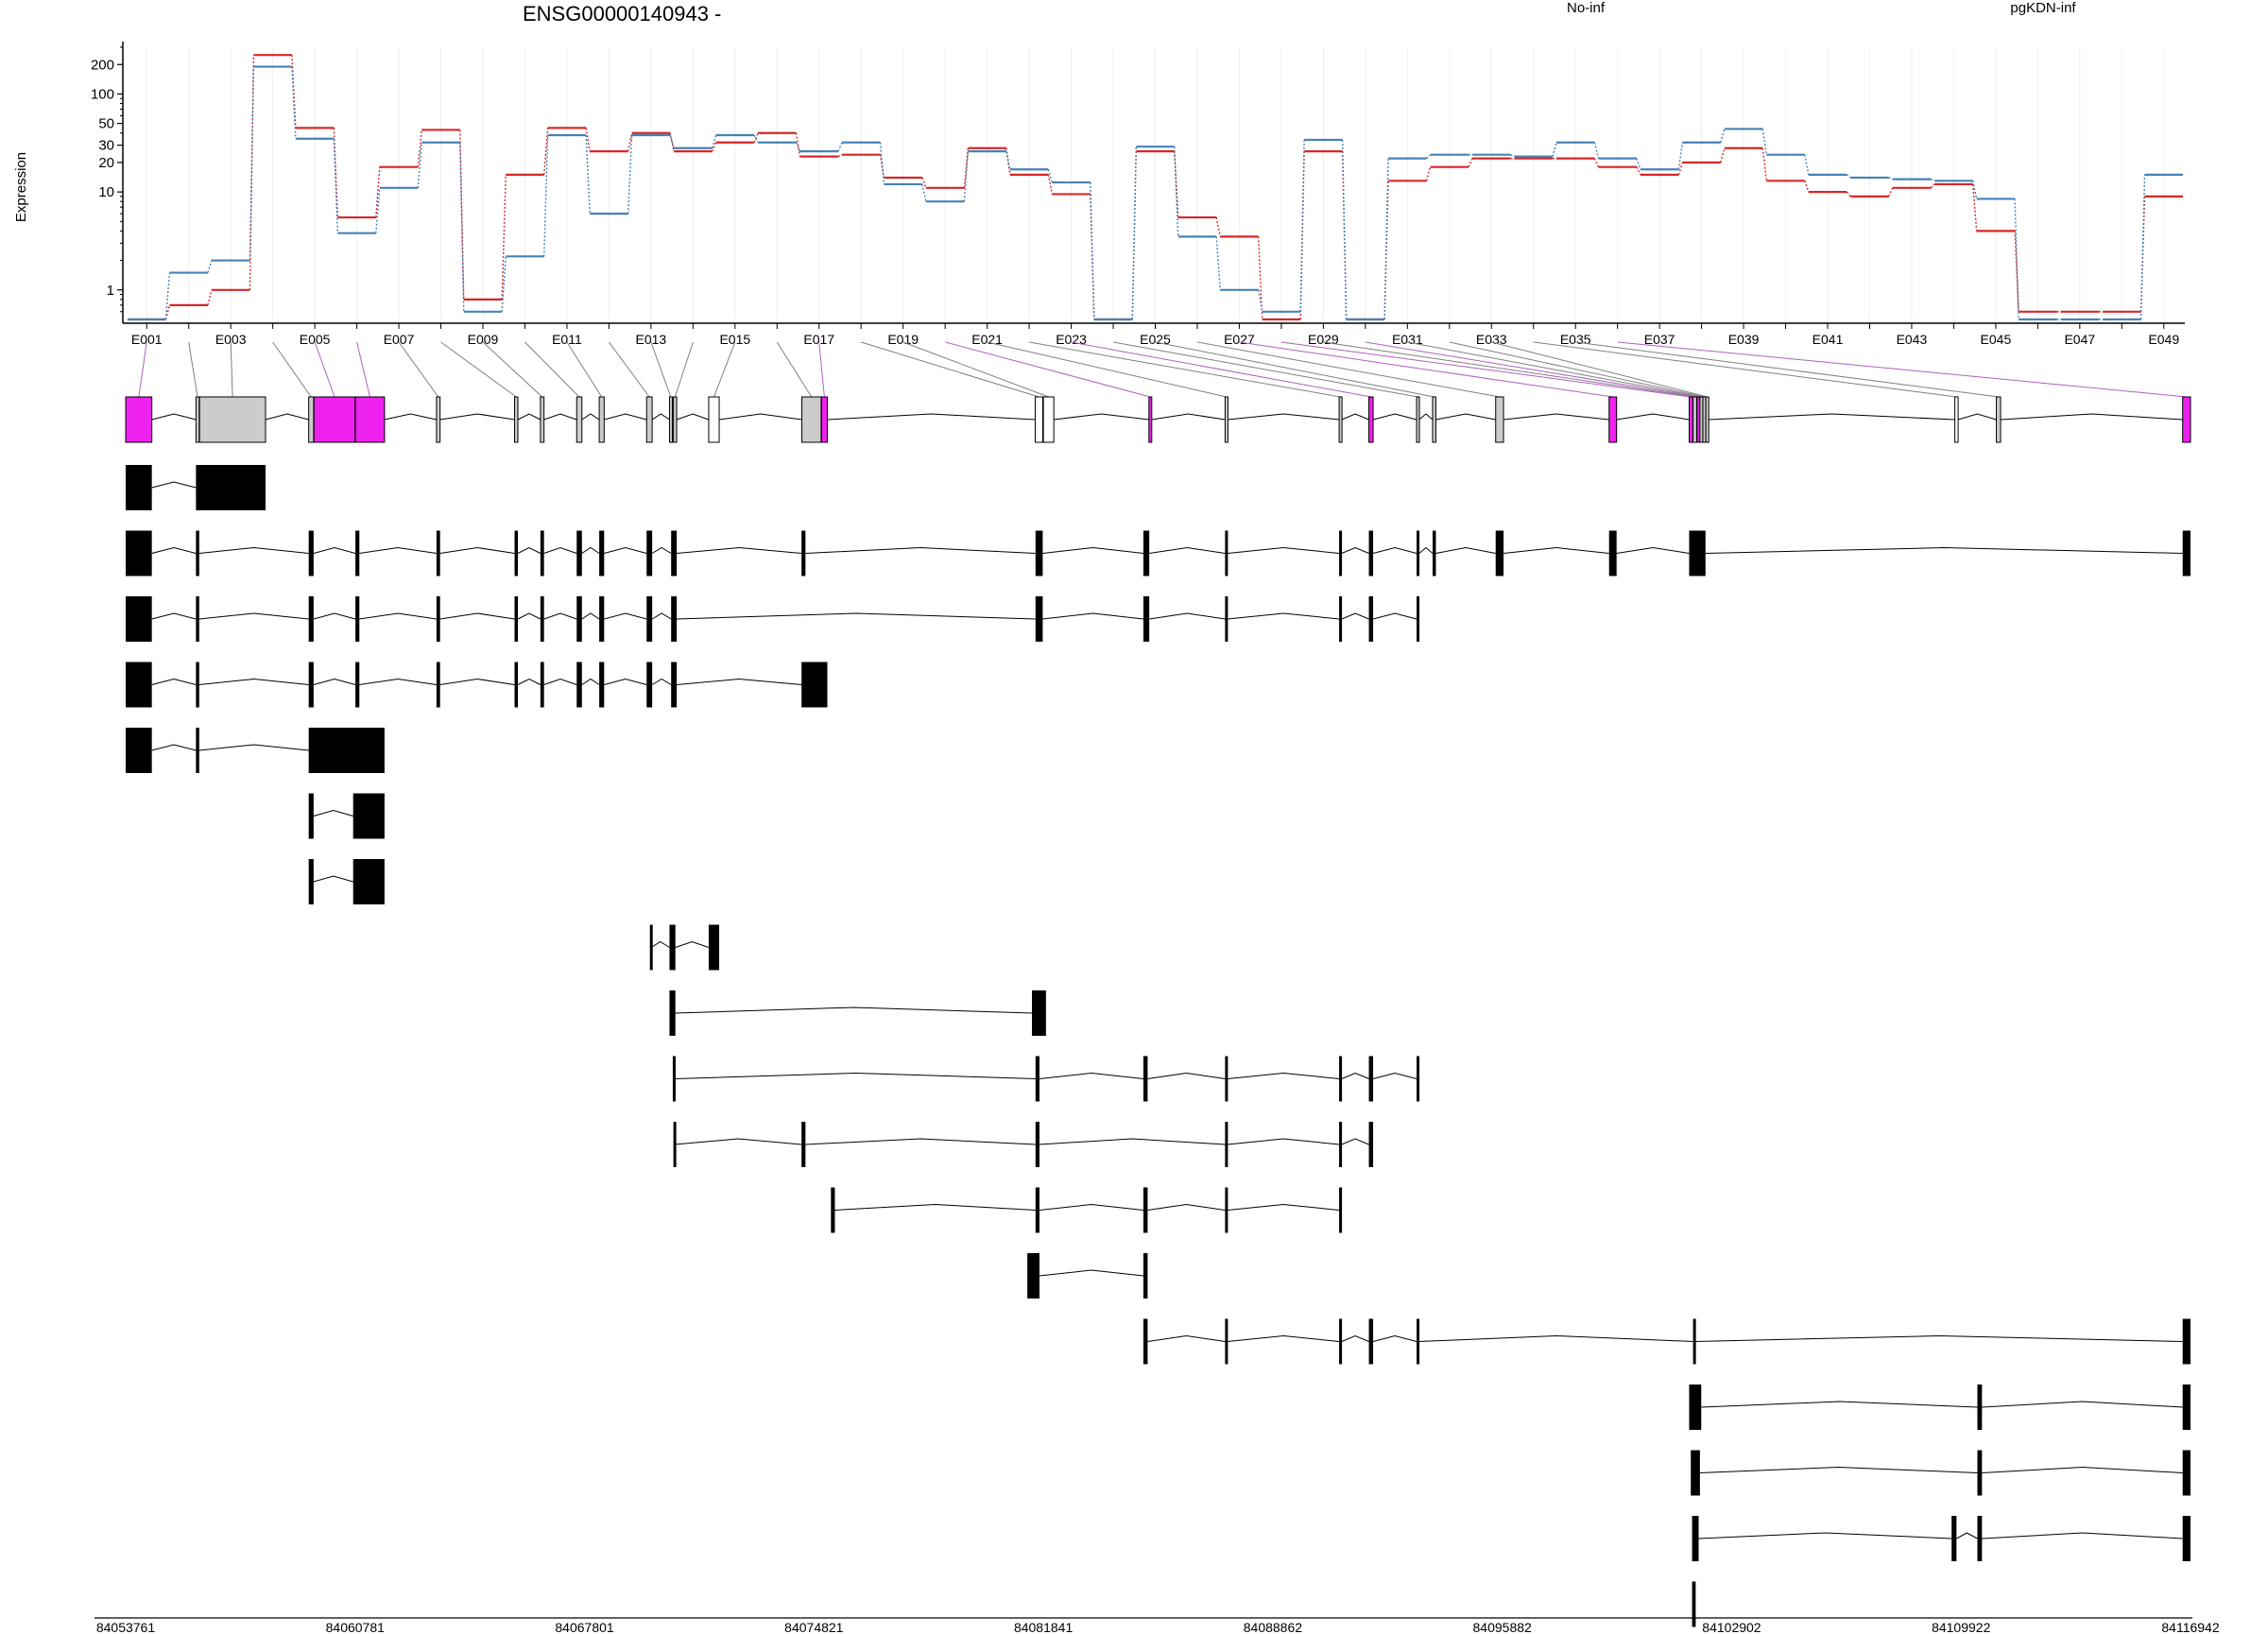  What do you see at coordinates (1731, 1627) in the screenshot?
I see `coord-label: 84102902` at bounding box center [1731, 1627].